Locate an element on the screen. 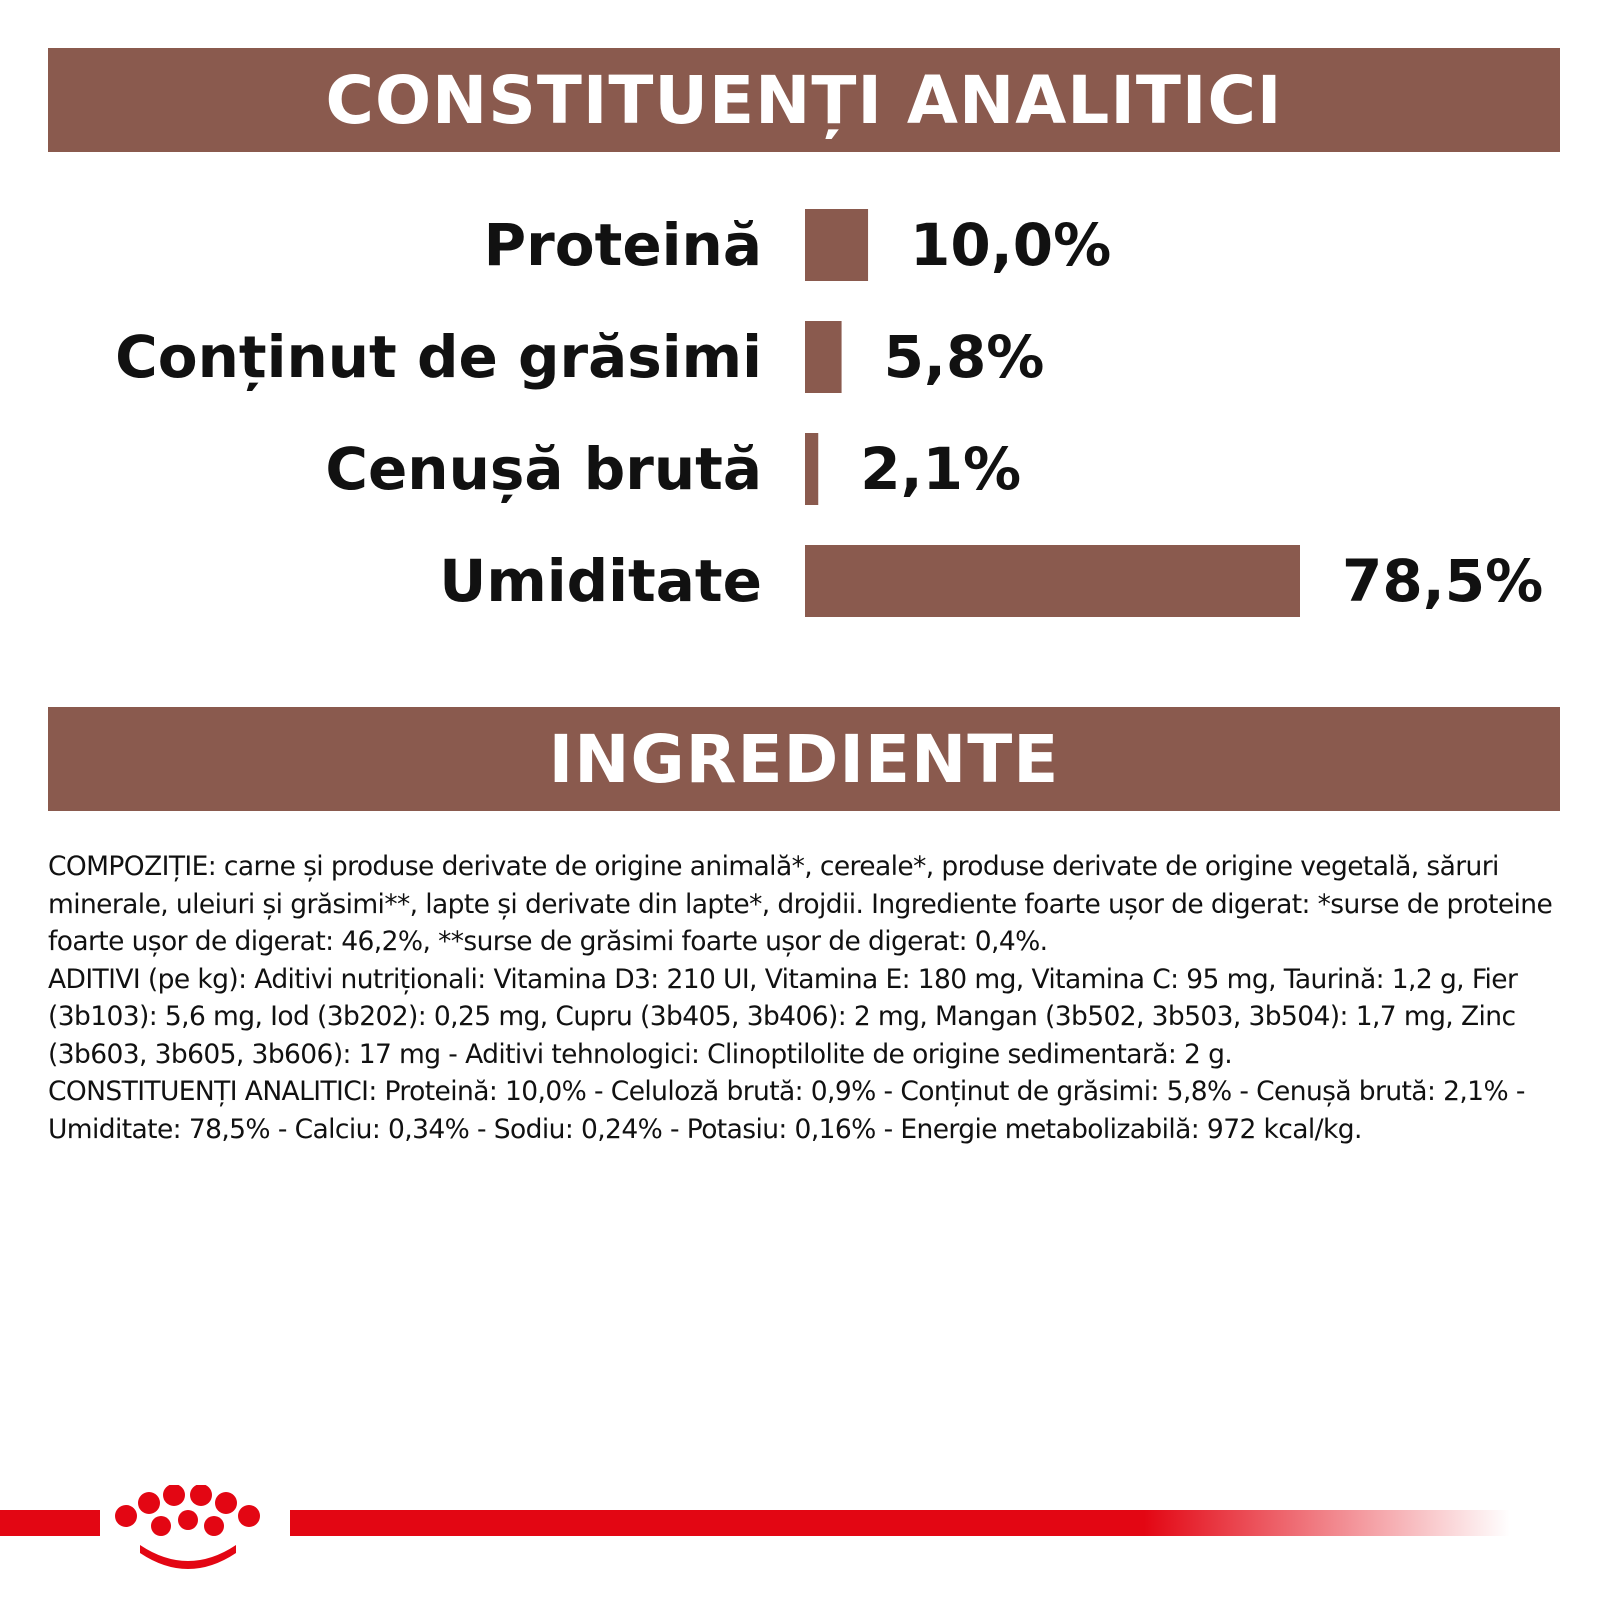 This screenshot has height=1600, width=1600. ingredients-title: INGREDIENTE is located at coordinates (804, 759).